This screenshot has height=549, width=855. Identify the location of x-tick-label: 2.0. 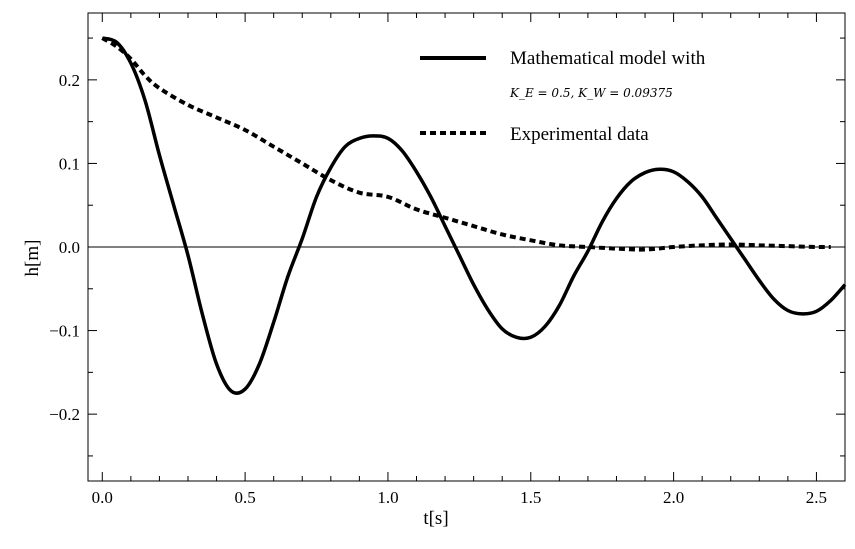
(673, 497).